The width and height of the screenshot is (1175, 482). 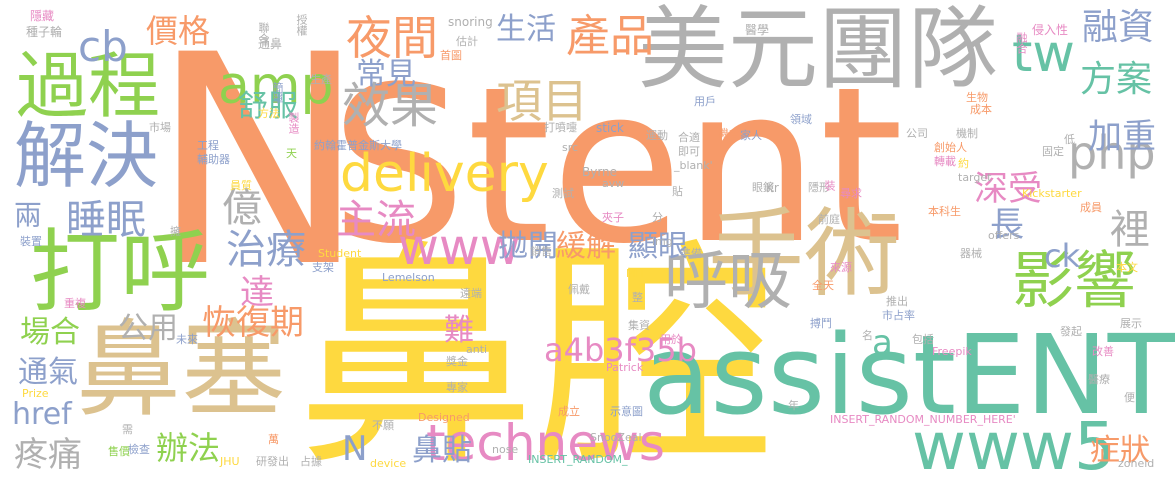 What do you see at coordinates (263, 33) in the screenshot?
I see `cloud-word: 聯合` at bounding box center [263, 33].